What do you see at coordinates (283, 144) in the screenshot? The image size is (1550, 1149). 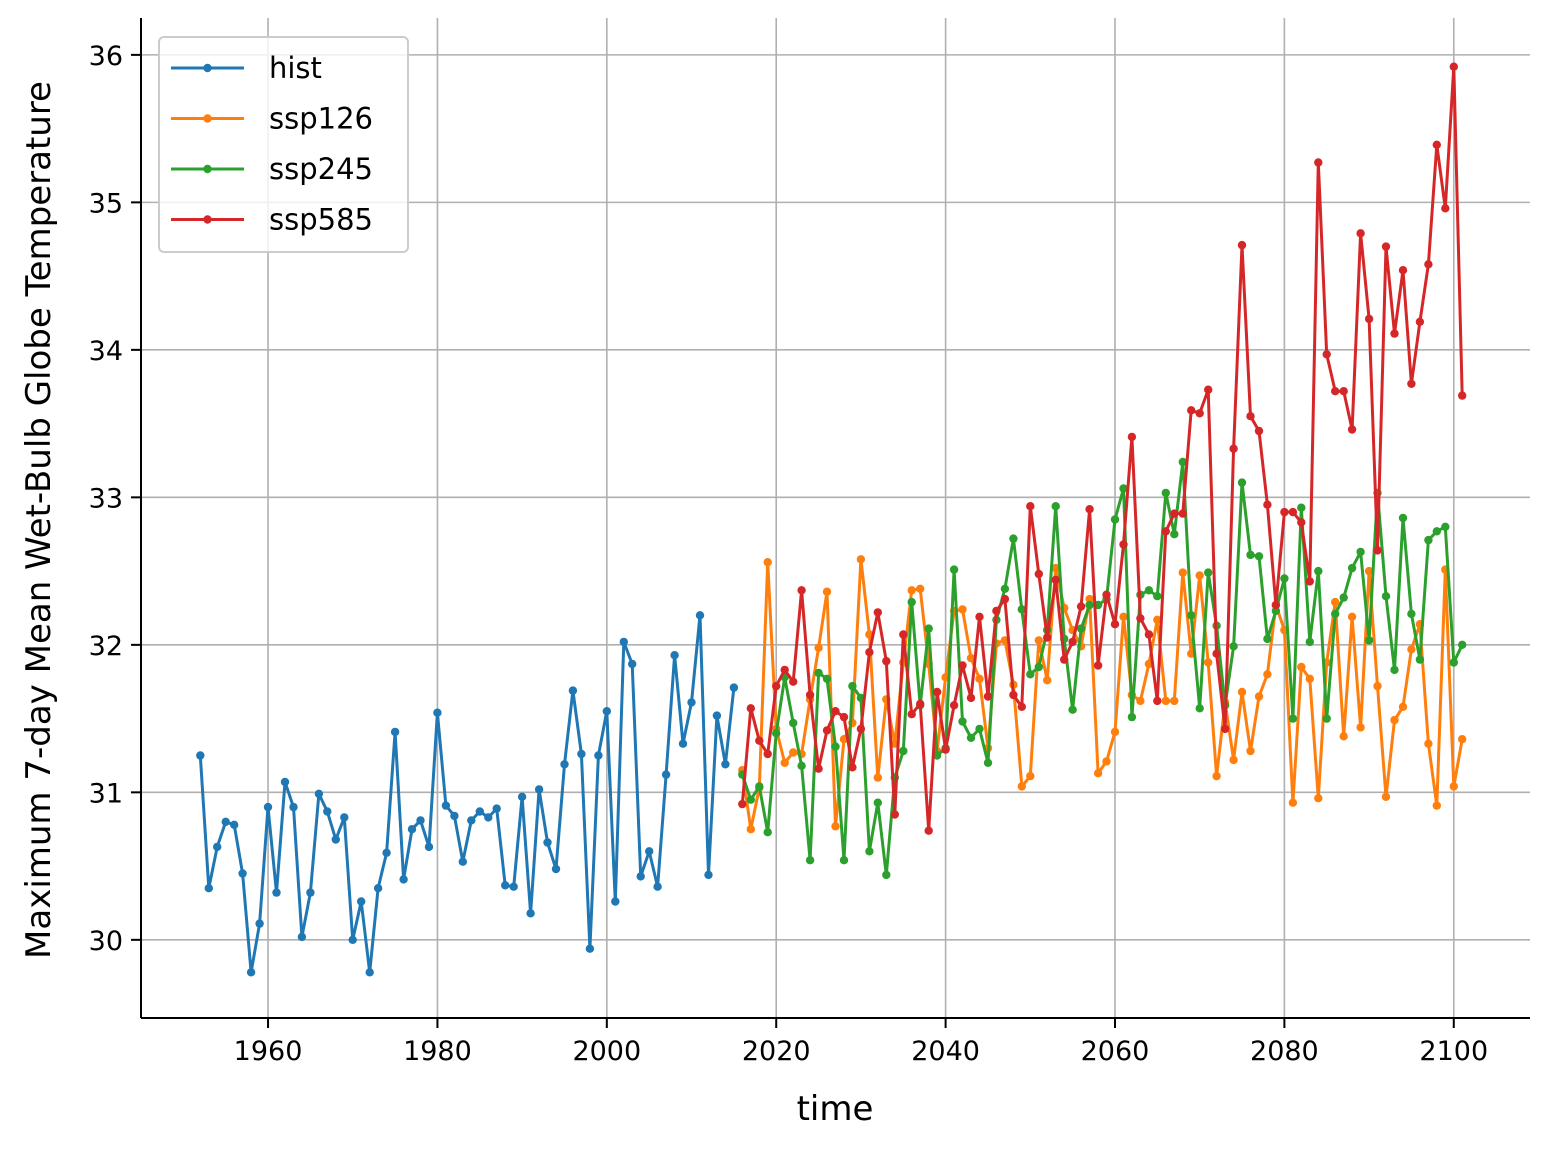 I see `legend: hist ssp126 ssp245 ssp585` at bounding box center [283, 144].